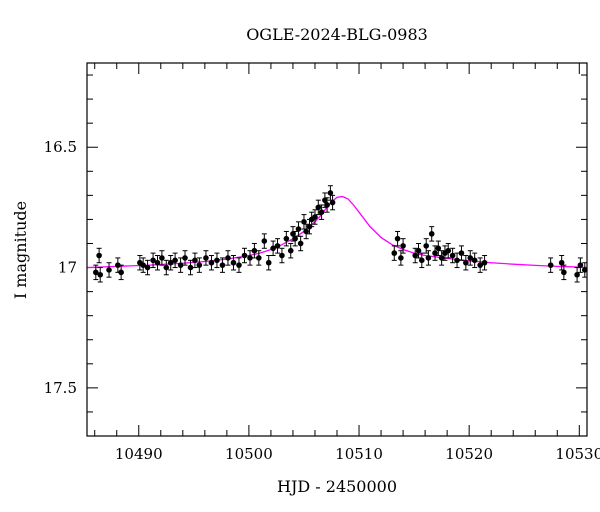  What do you see at coordinates (249, 454) in the screenshot?
I see `x-tick-label: 10500` at bounding box center [249, 454].